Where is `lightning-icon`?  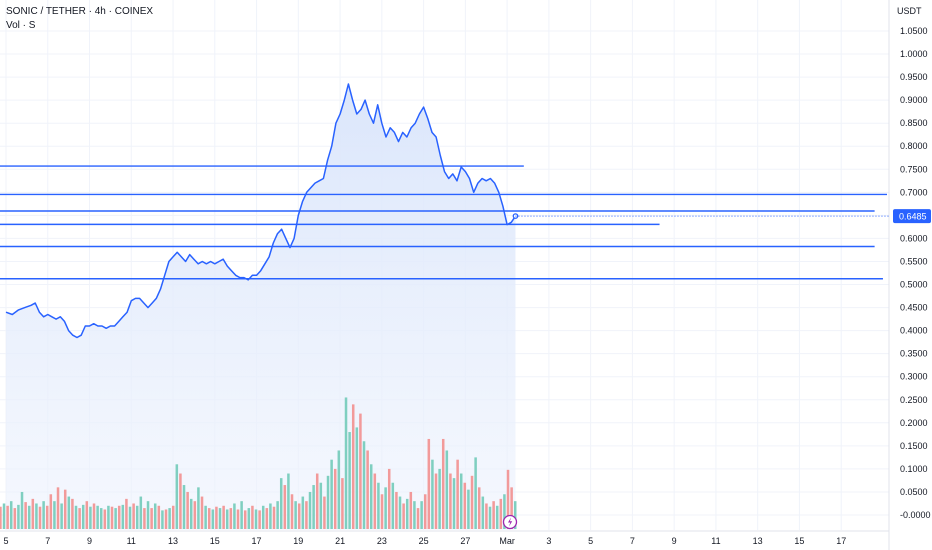 lightning-icon is located at coordinates (510, 522).